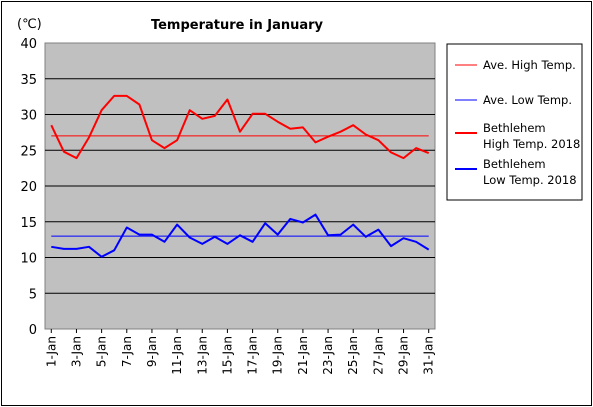 This screenshot has height=407, width=593. What do you see at coordinates (303, 355) in the screenshot?
I see `x-tick-label: 21-Jan` at bounding box center [303, 355].